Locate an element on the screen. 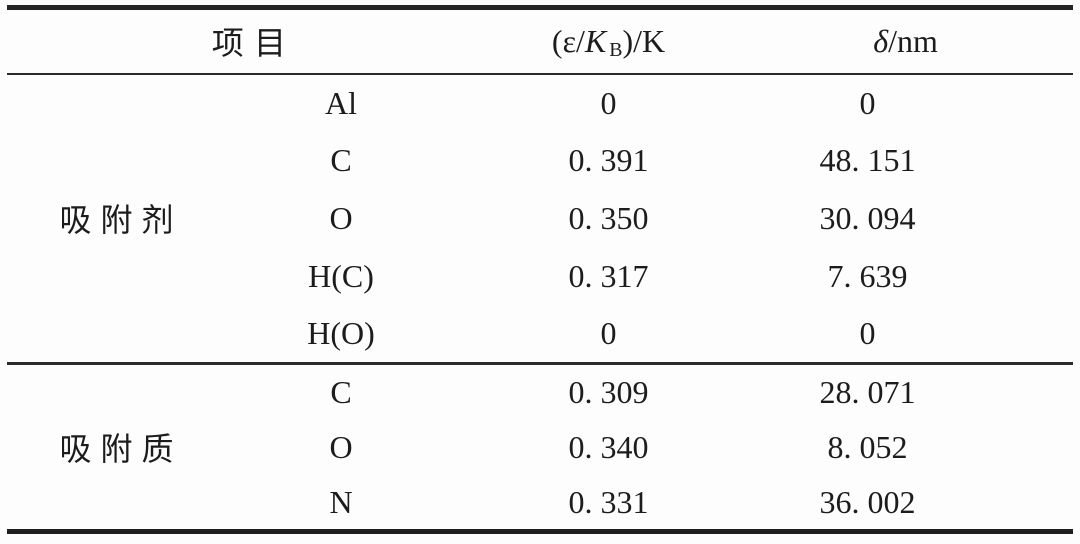 The width and height of the screenshot is (1080, 544). eps-value: 0. 350 is located at coordinates (608, 218).